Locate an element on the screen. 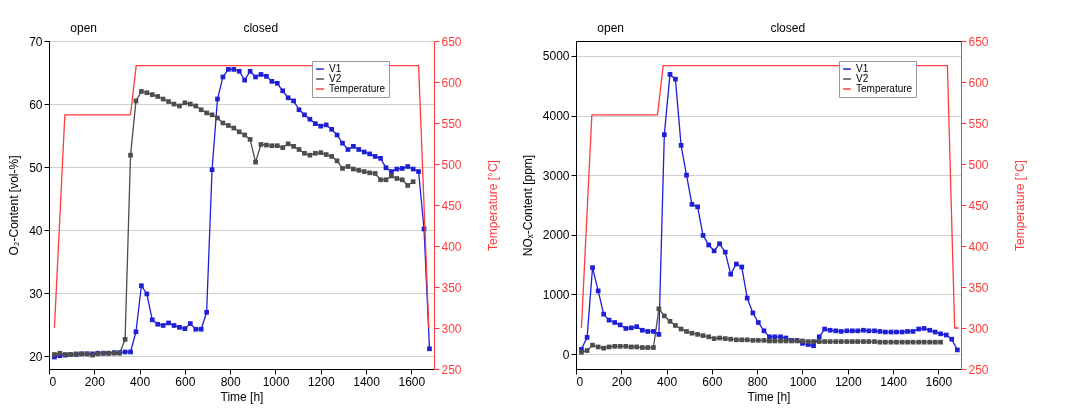 This screenshot has width=1068, height=413. y-axis-title: O₂-Content [vol-%] is located at coordinates (14, 205).